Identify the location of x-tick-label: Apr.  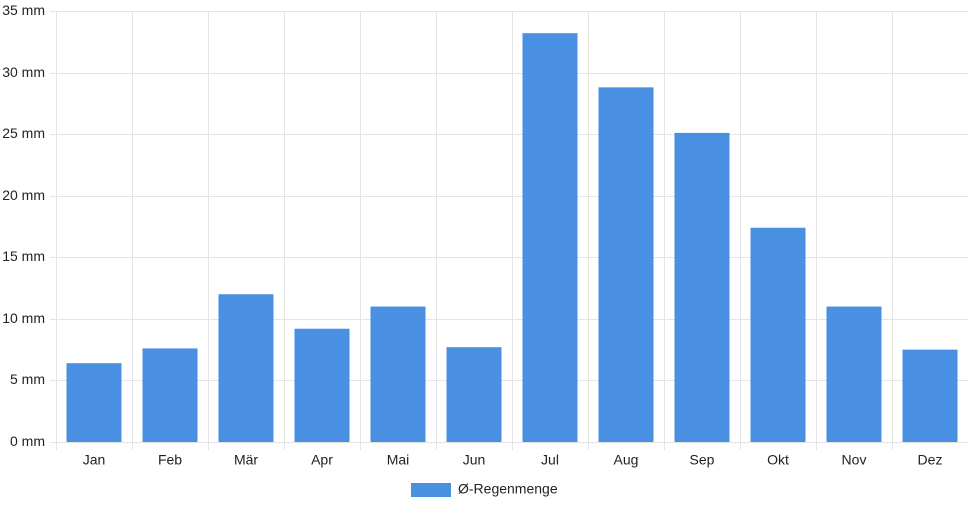
(322, 460).